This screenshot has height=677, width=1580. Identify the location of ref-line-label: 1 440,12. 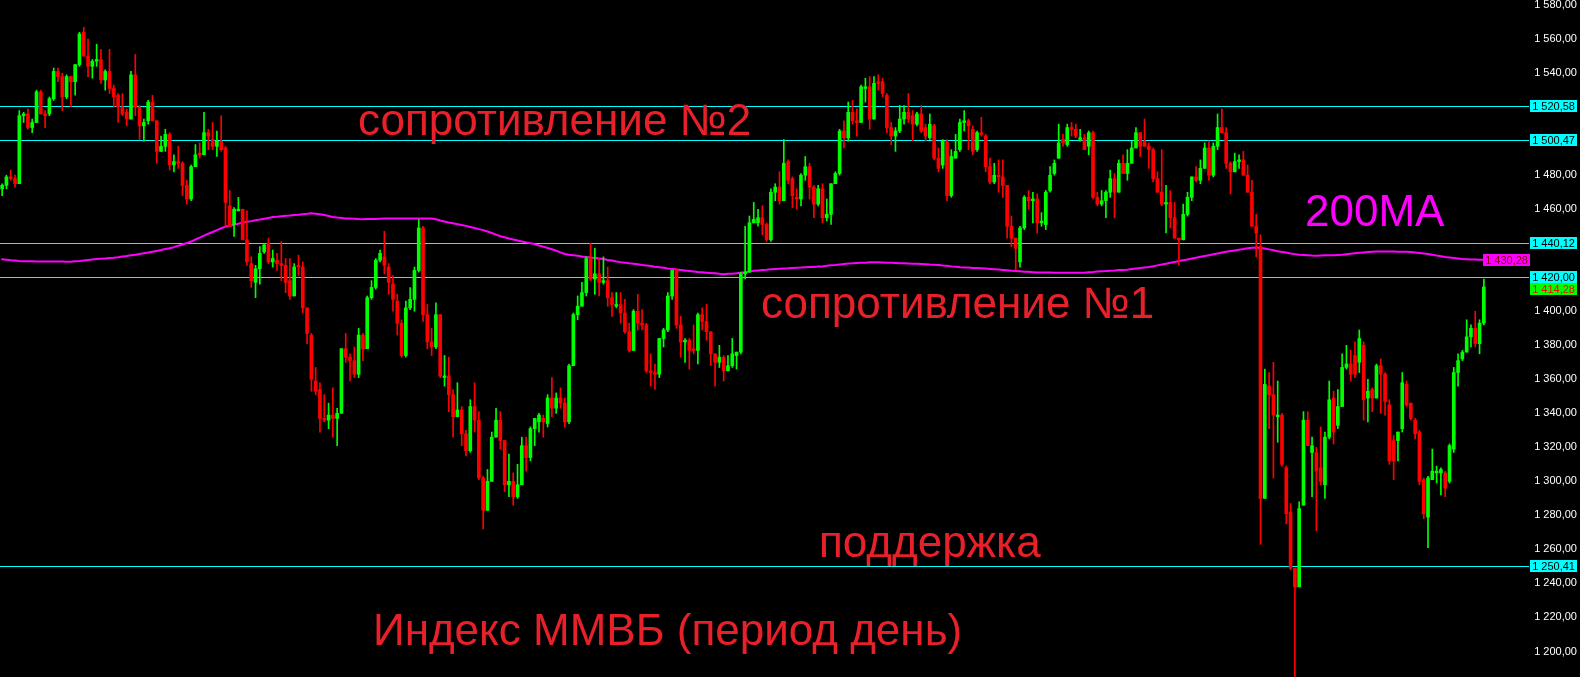
(1553, 242).